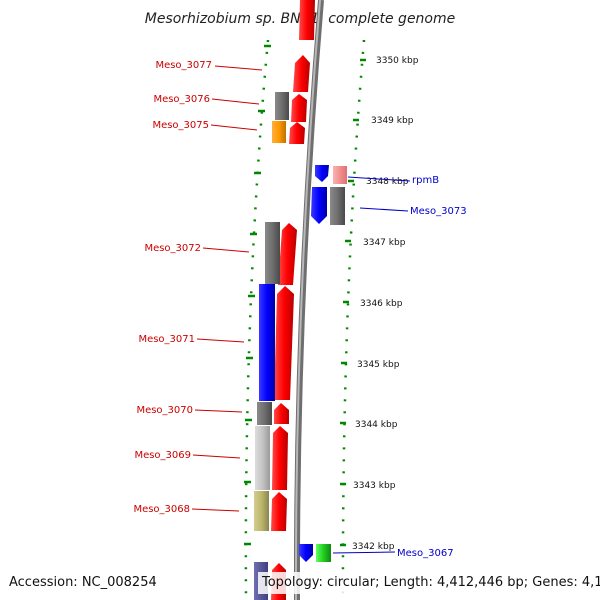 This screenshot has height=600, width=600. Describe the element at coordinates (425, 180) in the screenshot. I see `gene-label: rpmB` at that location.